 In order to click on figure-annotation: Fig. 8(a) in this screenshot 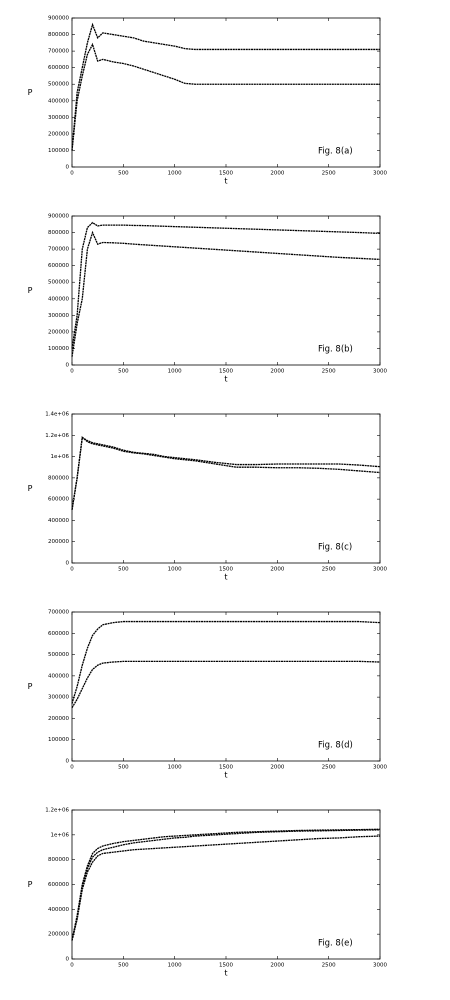, I will do `click(335, 152)`.